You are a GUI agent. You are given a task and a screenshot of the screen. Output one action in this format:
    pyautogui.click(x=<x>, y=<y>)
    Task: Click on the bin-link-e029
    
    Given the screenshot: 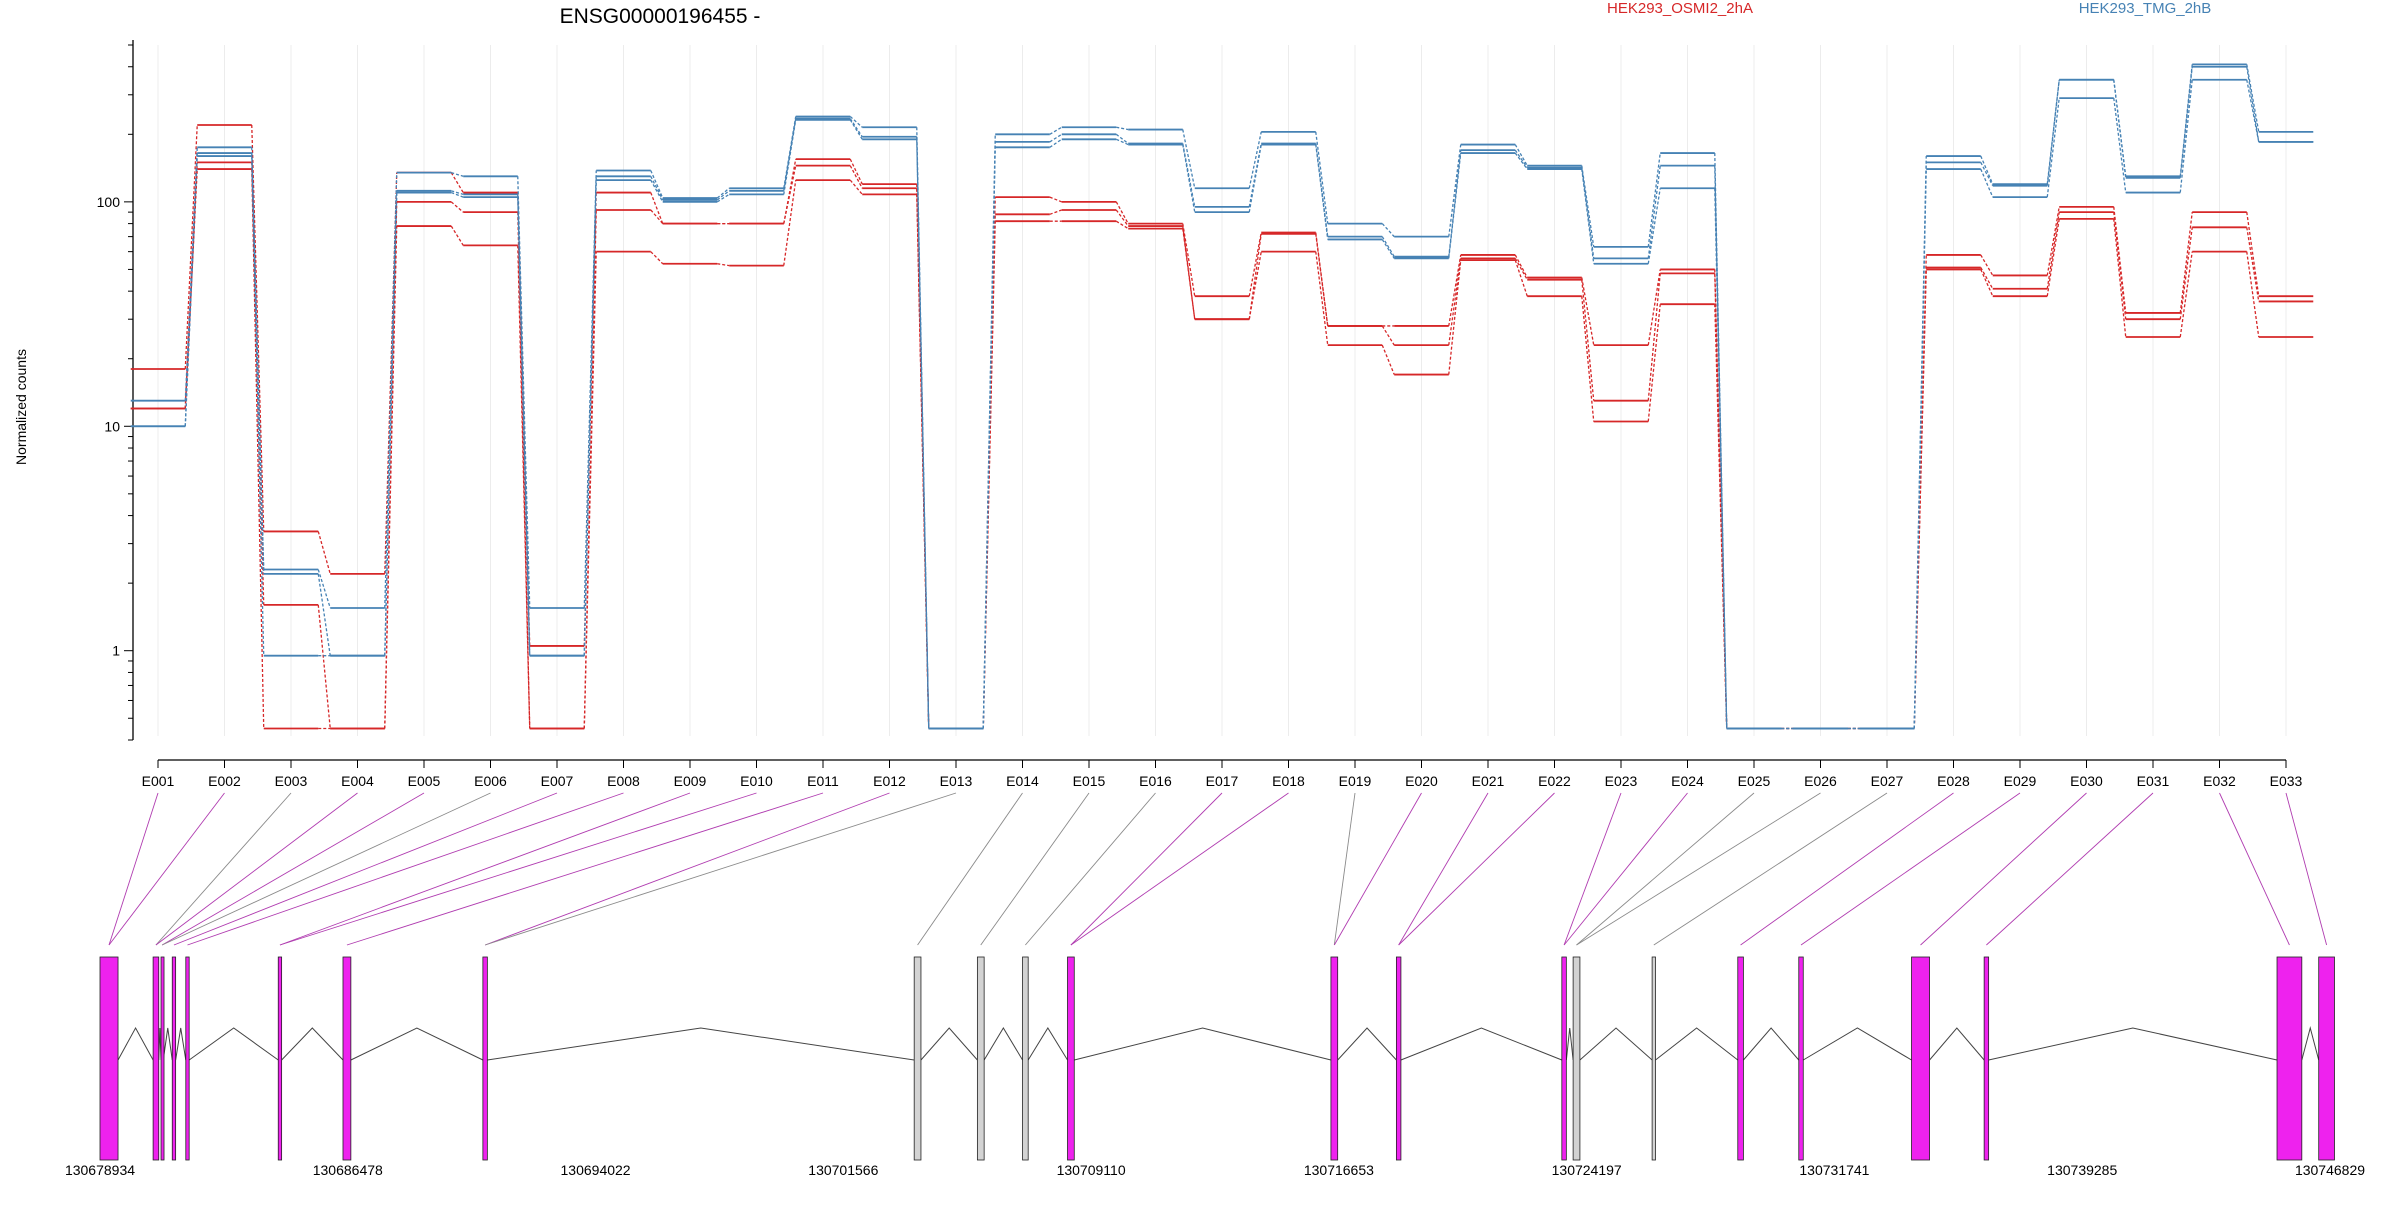 What is the action you would take?
    pyautogui.click(x=1910, y=869)
    